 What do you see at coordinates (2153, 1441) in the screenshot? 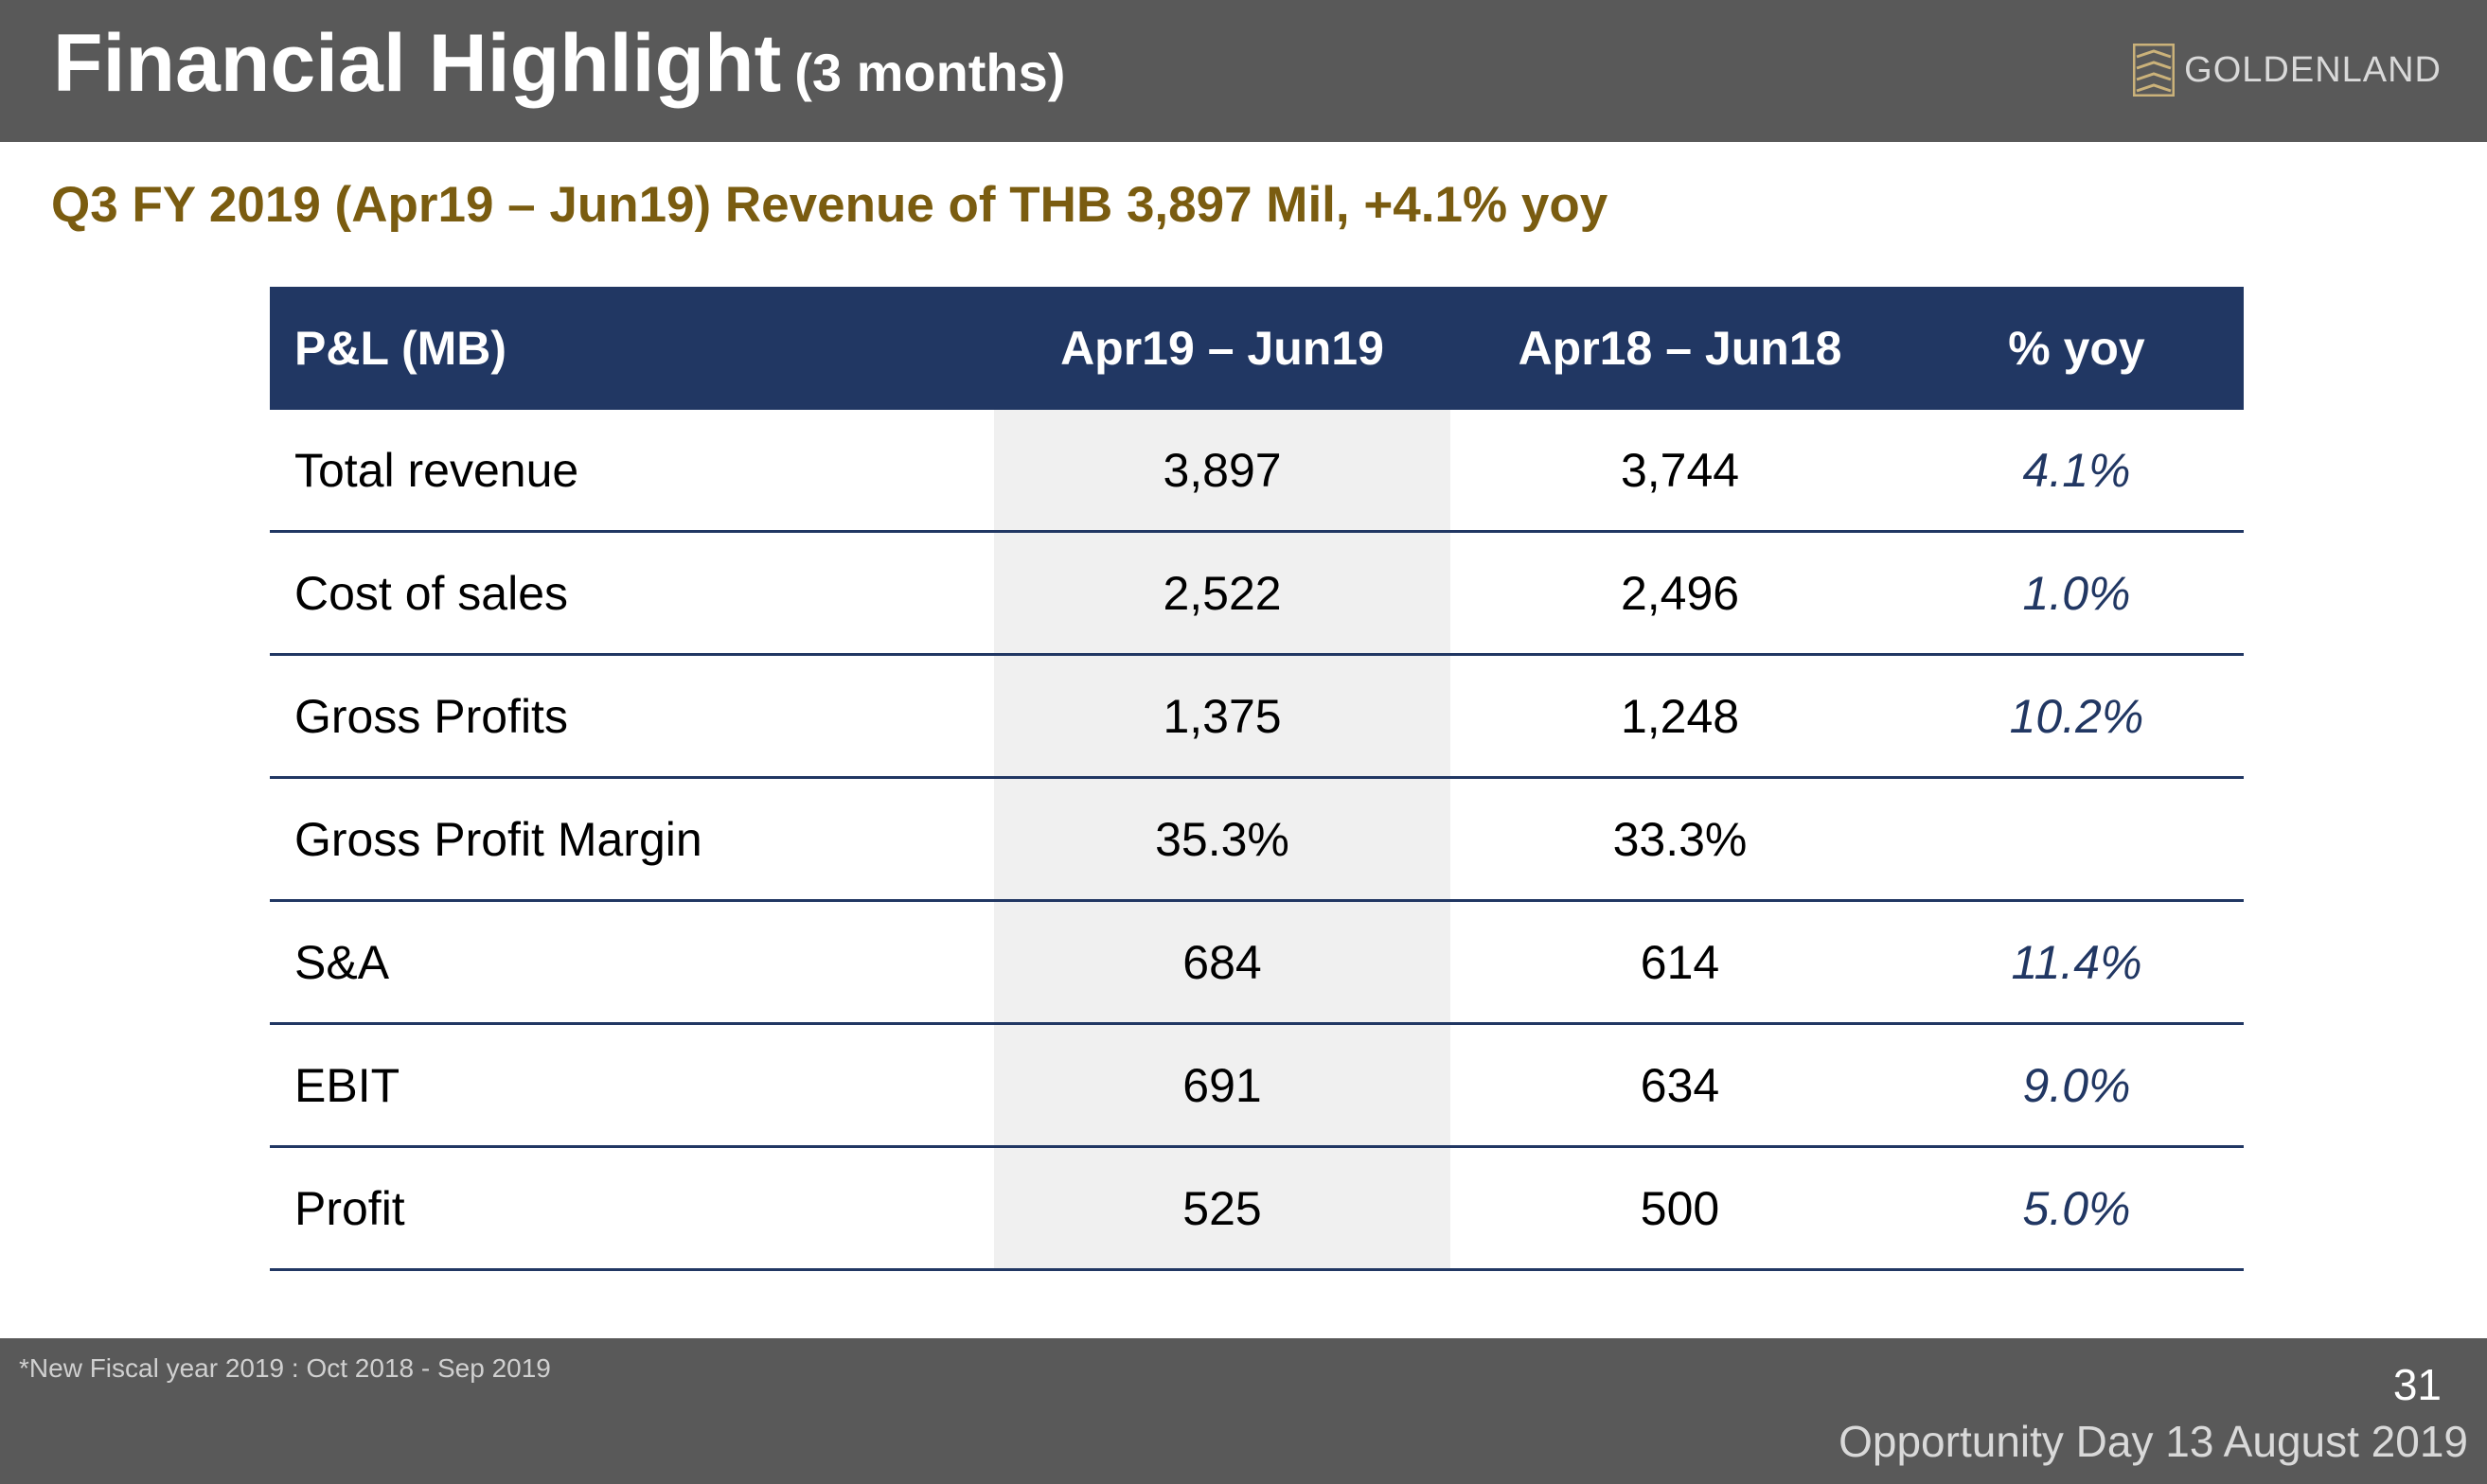
I see `event-label: Opportunity Day 13 August 2019` at bounding box center [2153, 1441].